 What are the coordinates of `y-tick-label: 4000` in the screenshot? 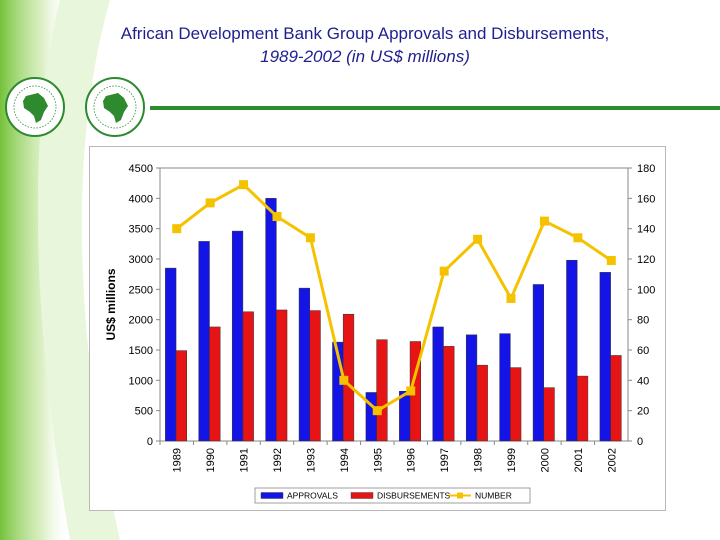 It's located at (141, 199).